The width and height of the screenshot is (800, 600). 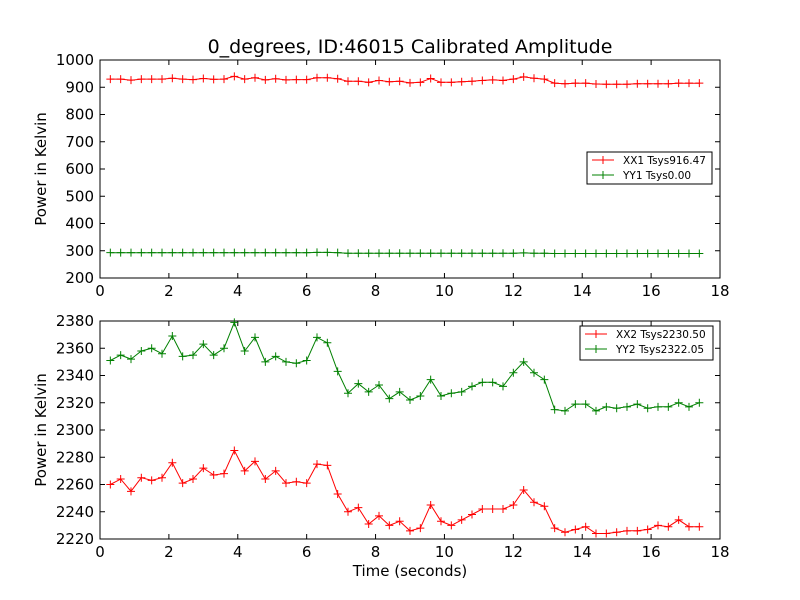 What do you see at coordinates (405, 80) in the screenshot?
I see `series-xx1` at bounding box center [405, 80].